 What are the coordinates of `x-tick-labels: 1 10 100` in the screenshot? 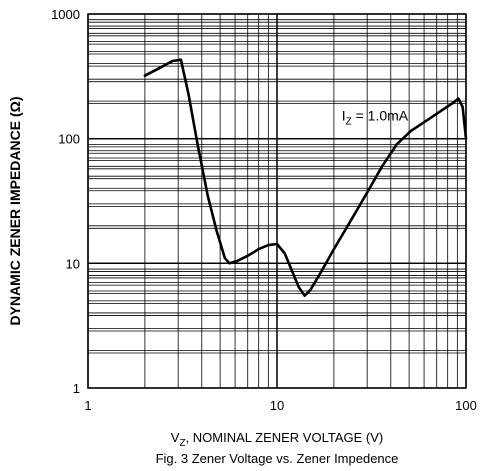 It's located at (280, 405).